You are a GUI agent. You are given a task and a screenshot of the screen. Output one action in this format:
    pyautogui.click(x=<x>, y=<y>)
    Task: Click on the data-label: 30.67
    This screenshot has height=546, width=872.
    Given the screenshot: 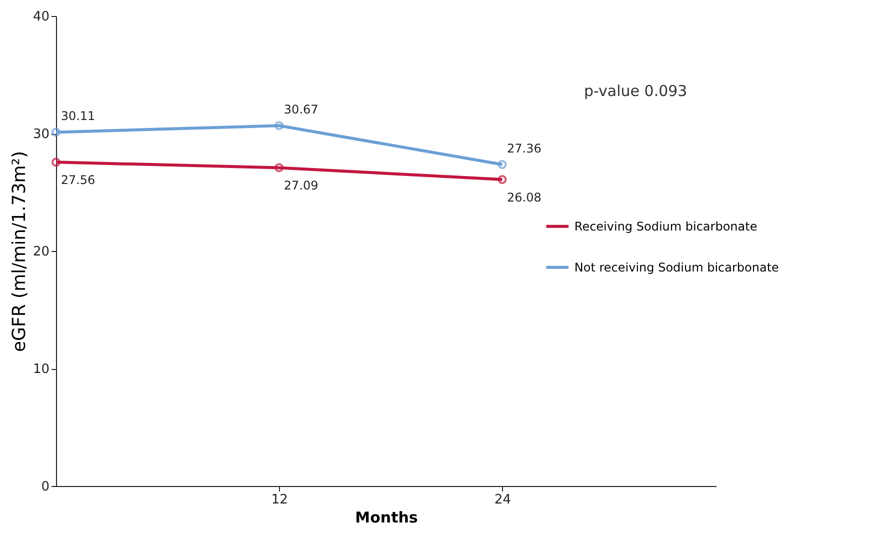 What is the action you would take?
    pyautogui.click(x=301, y=109)
    